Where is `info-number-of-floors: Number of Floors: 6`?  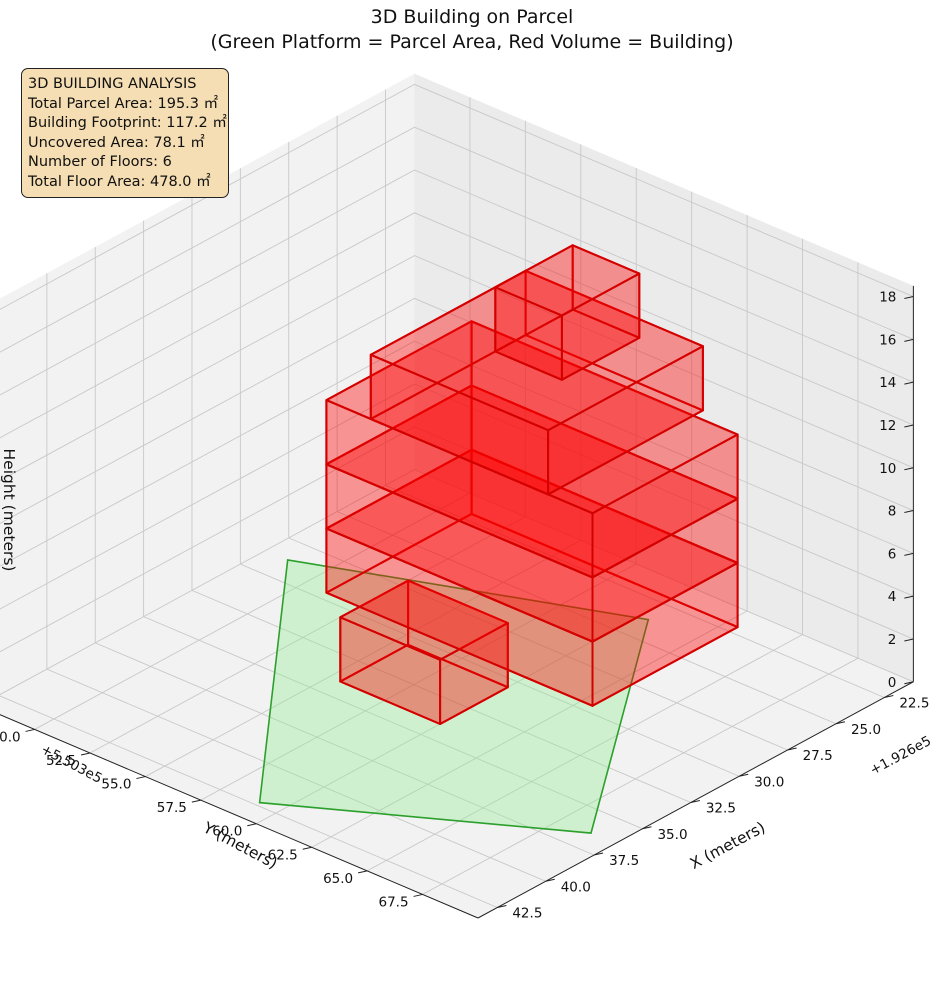 info-number-of-floors: Number of Floors: 6 is located at coordinates (100, 162).